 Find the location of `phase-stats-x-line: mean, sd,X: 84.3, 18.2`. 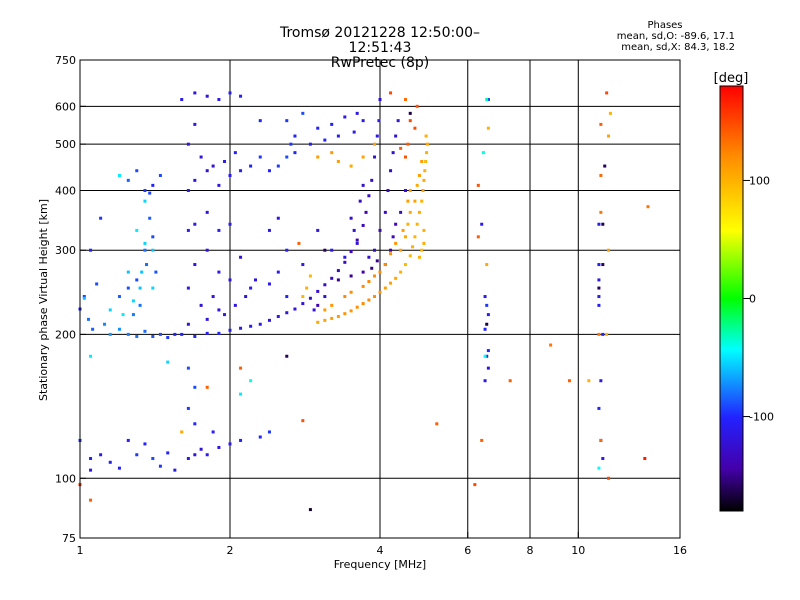

phase-stats-x-line: mean, sd,X: 84.3, 18.2 is located at coordinates (678, 47).